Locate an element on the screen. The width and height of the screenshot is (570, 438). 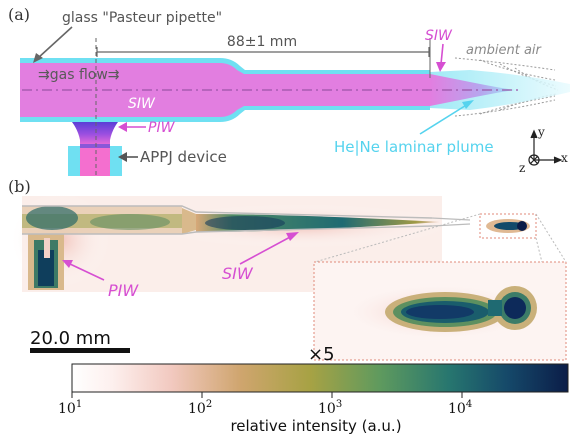
device-label: APPJ device is located at coordinates (183, 157).